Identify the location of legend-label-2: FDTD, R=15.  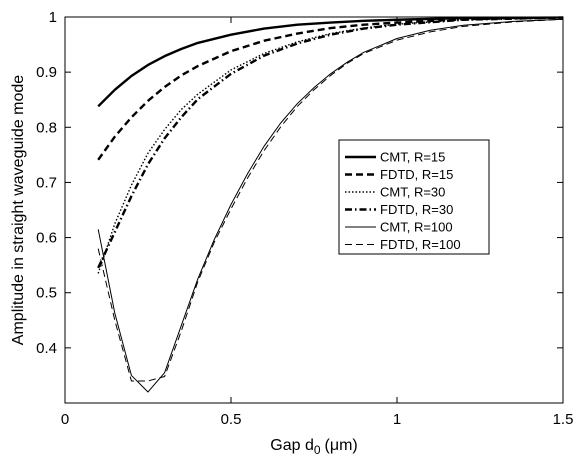
(416, 174).